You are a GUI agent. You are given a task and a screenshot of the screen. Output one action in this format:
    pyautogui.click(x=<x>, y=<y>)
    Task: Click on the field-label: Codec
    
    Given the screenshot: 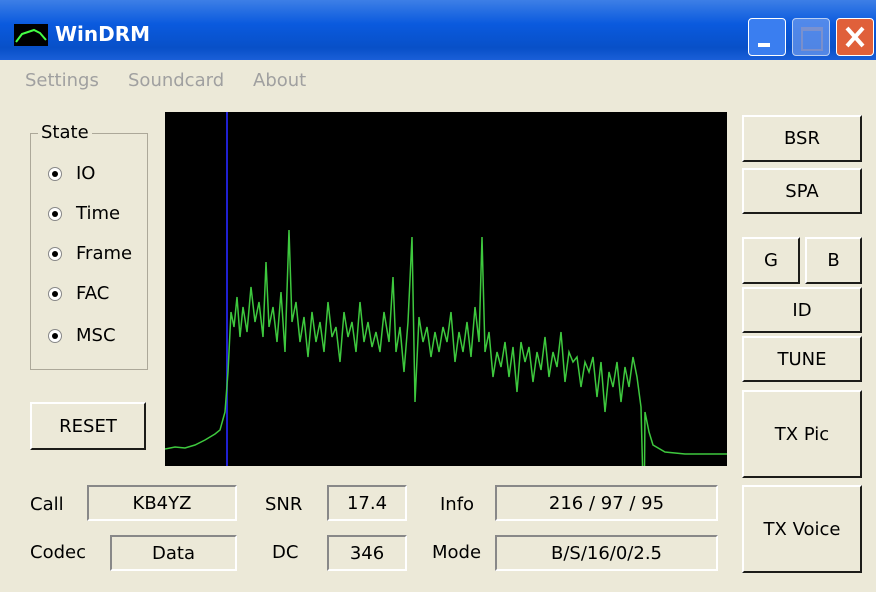 What is the action you would take?
    pyautogui.click(x=58, y=552)
    